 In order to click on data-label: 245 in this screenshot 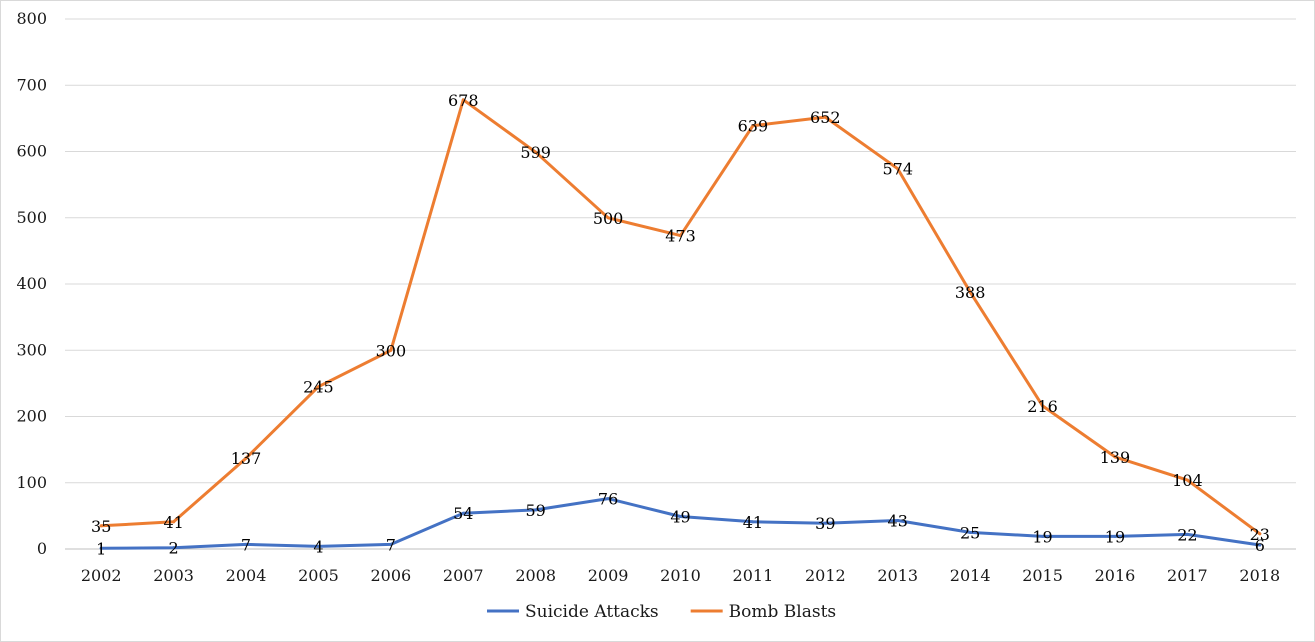, I will do `click(318, 387)`.